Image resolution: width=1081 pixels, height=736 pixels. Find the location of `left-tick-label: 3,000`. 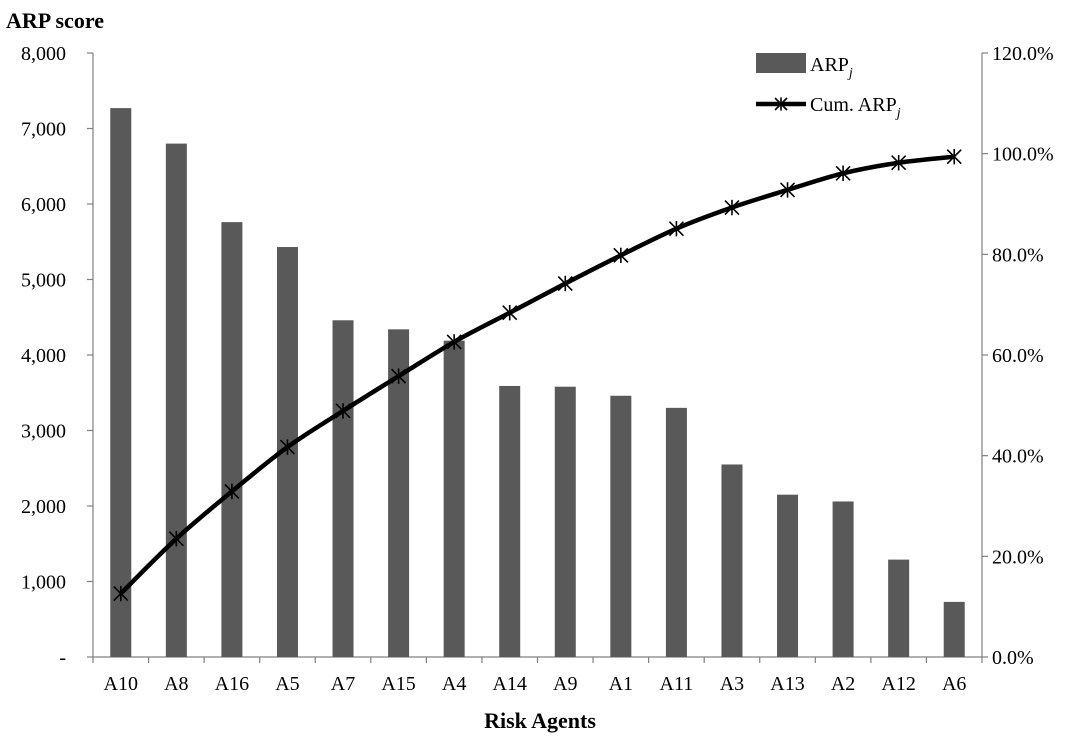

left-tick-label: 3,000 is located at coordinates (43, 432).